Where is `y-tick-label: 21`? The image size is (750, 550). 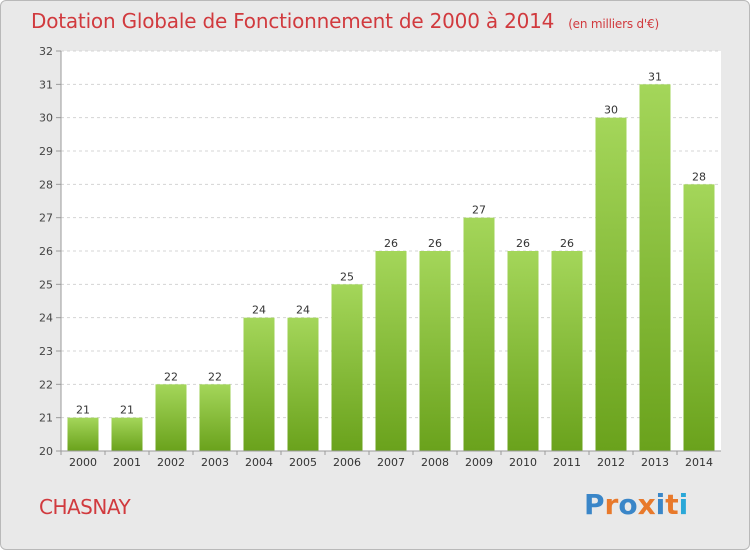 y-tick-label: 21 is located at coordinates (46, 418).